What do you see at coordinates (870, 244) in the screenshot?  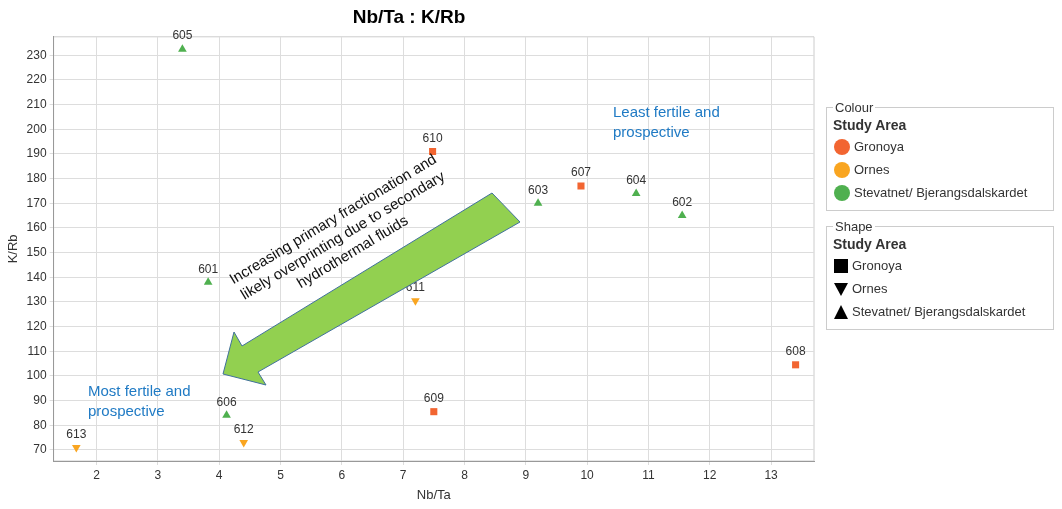 I see `text: Study Area` at bounding box center [870, 244].